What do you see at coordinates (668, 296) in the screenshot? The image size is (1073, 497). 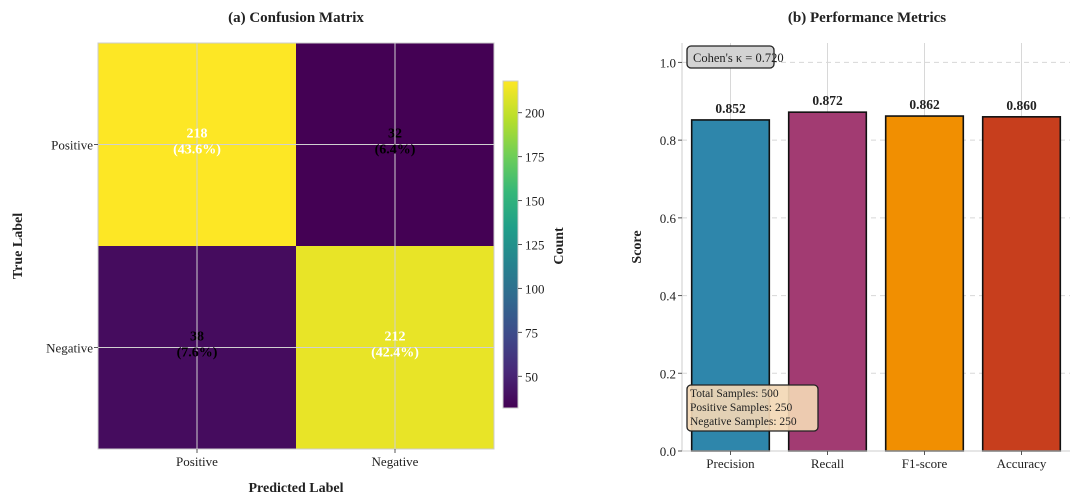 I see `performance-metrics-y-tick-label: 0.4` at bounding box center [668, 296].